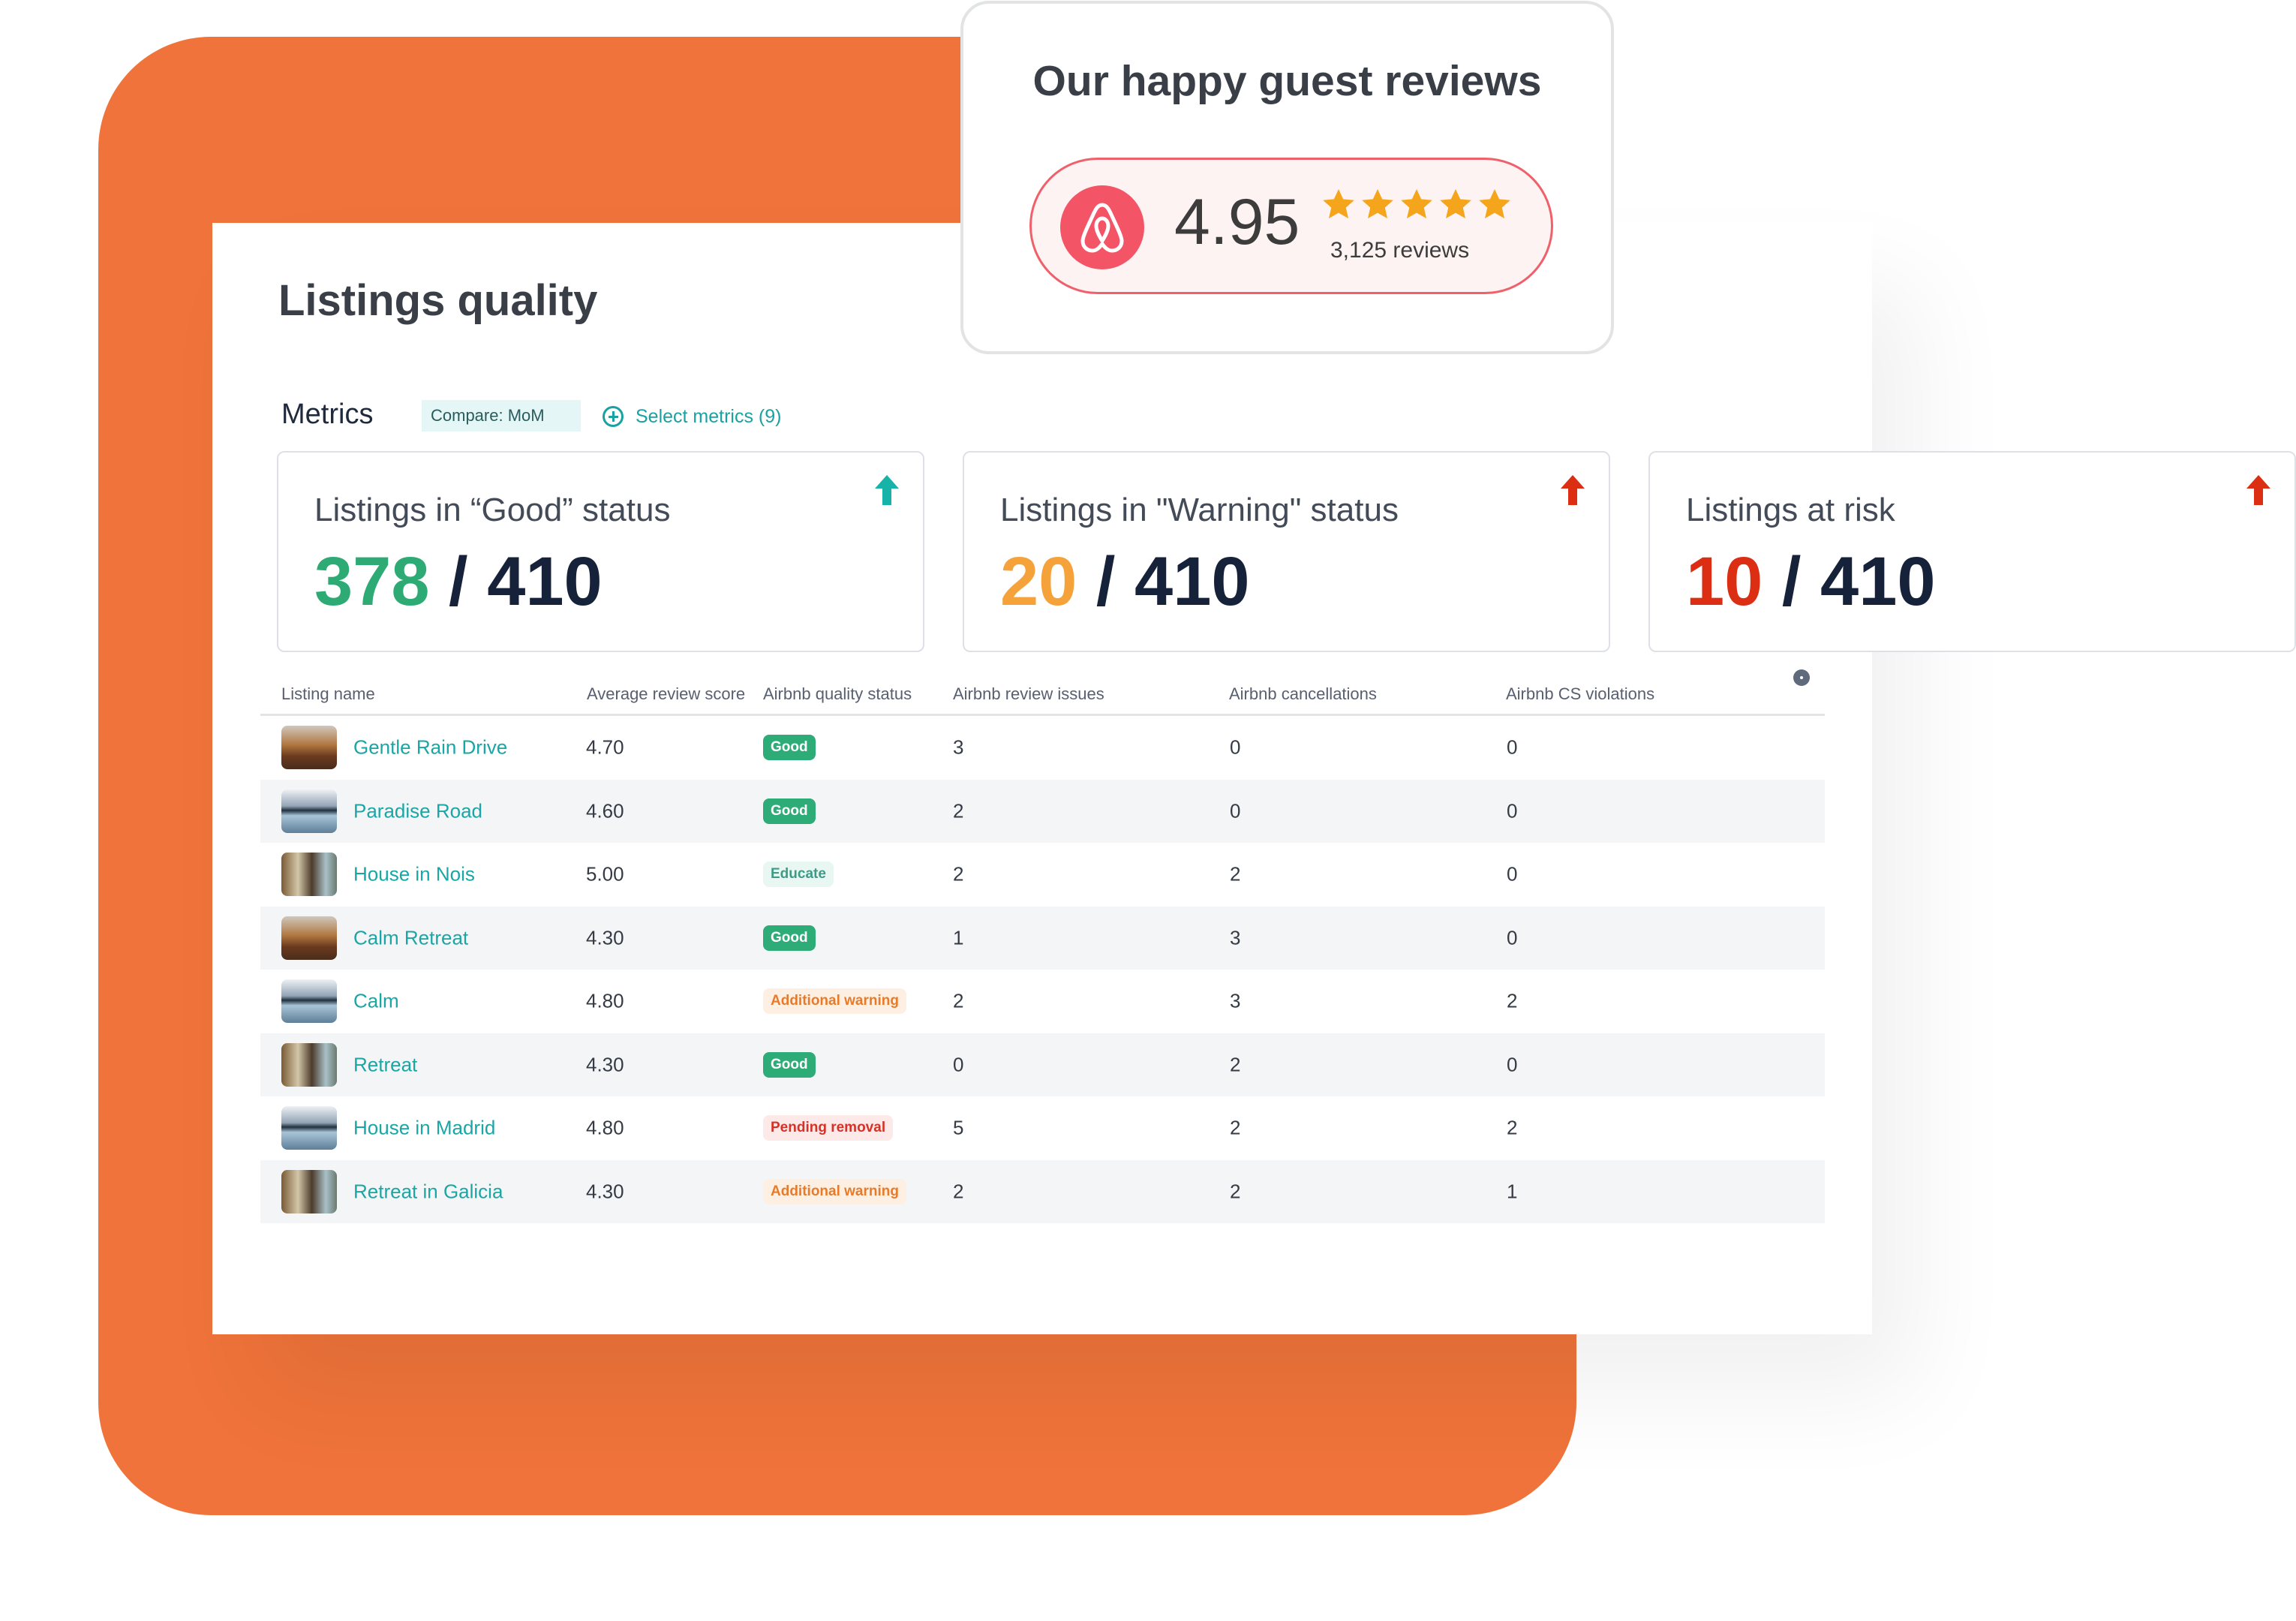 The width and height of the screenshot is (2296, 1621). I want to click on stat-value: 20 / 410, so click(1125, 582).